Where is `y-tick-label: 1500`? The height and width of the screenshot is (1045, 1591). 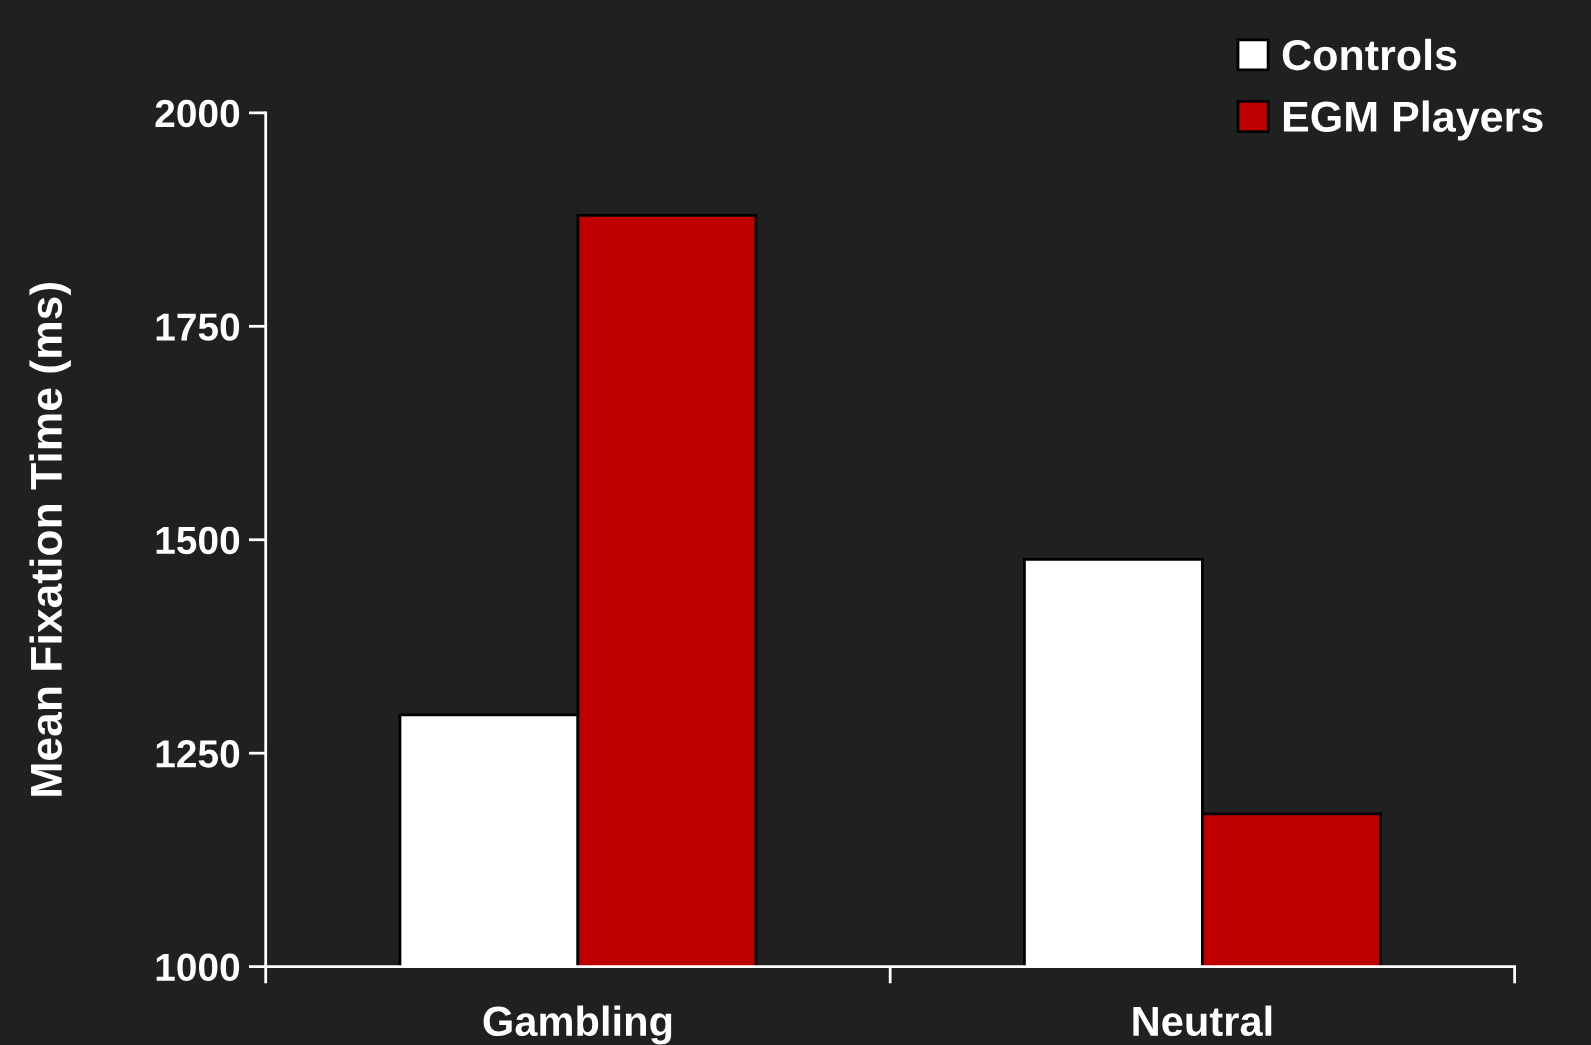 y-tick-label: 1500 is located at coordinates (198, 540).